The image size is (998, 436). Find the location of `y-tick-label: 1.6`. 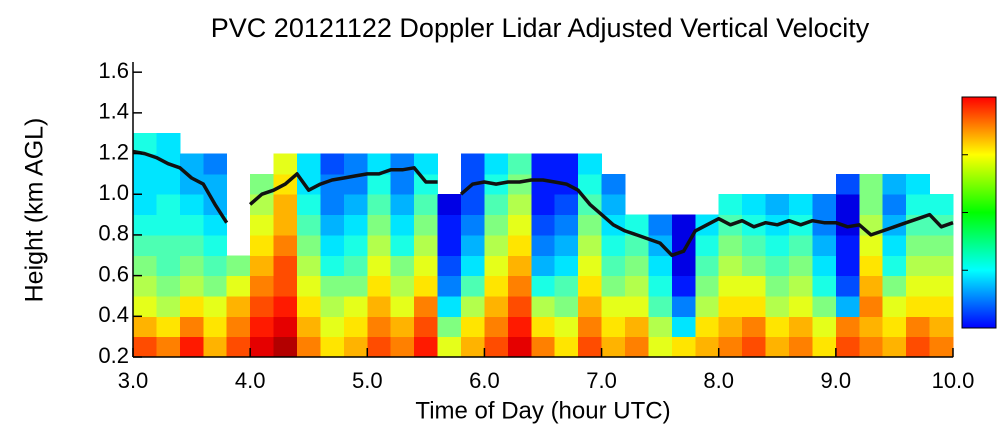

y-tick-label: 1.6 is located at coordinates (113, 70).